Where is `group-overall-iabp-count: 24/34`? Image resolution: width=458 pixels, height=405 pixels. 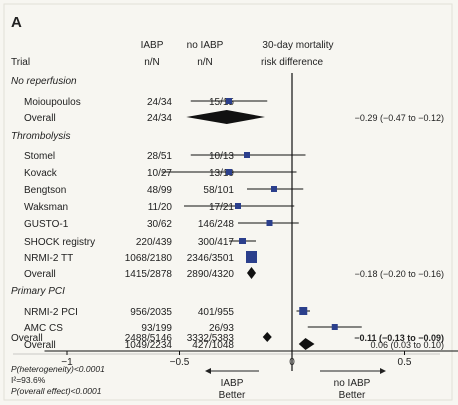
group-overall-iabp-count: 24/34 is located at coordinates (159, 118).